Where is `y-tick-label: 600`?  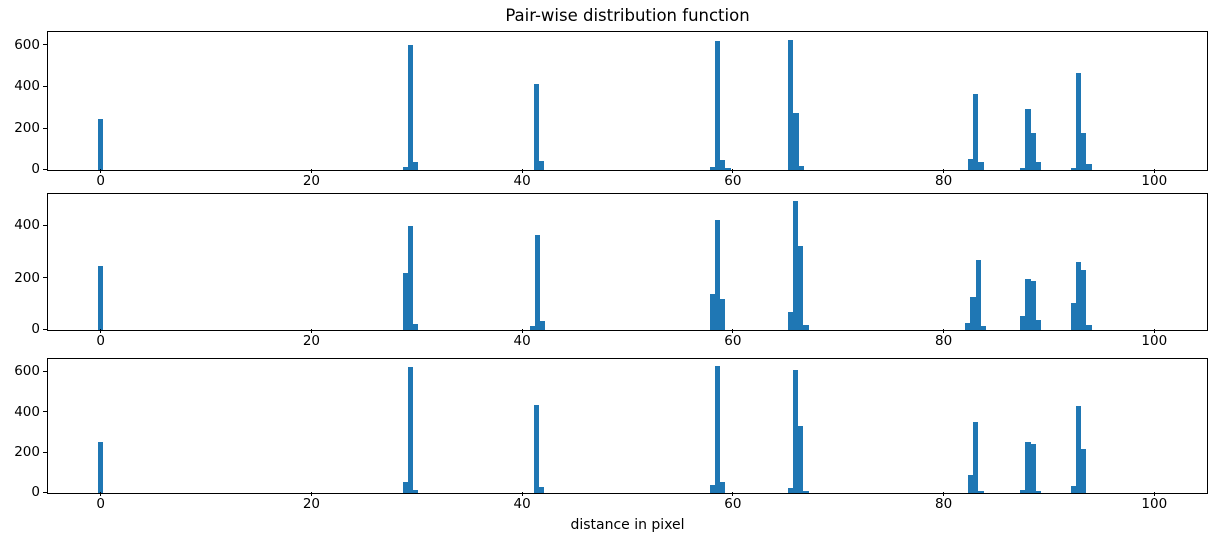 y-tick-label: 600 is located at coordinates (27, 44).